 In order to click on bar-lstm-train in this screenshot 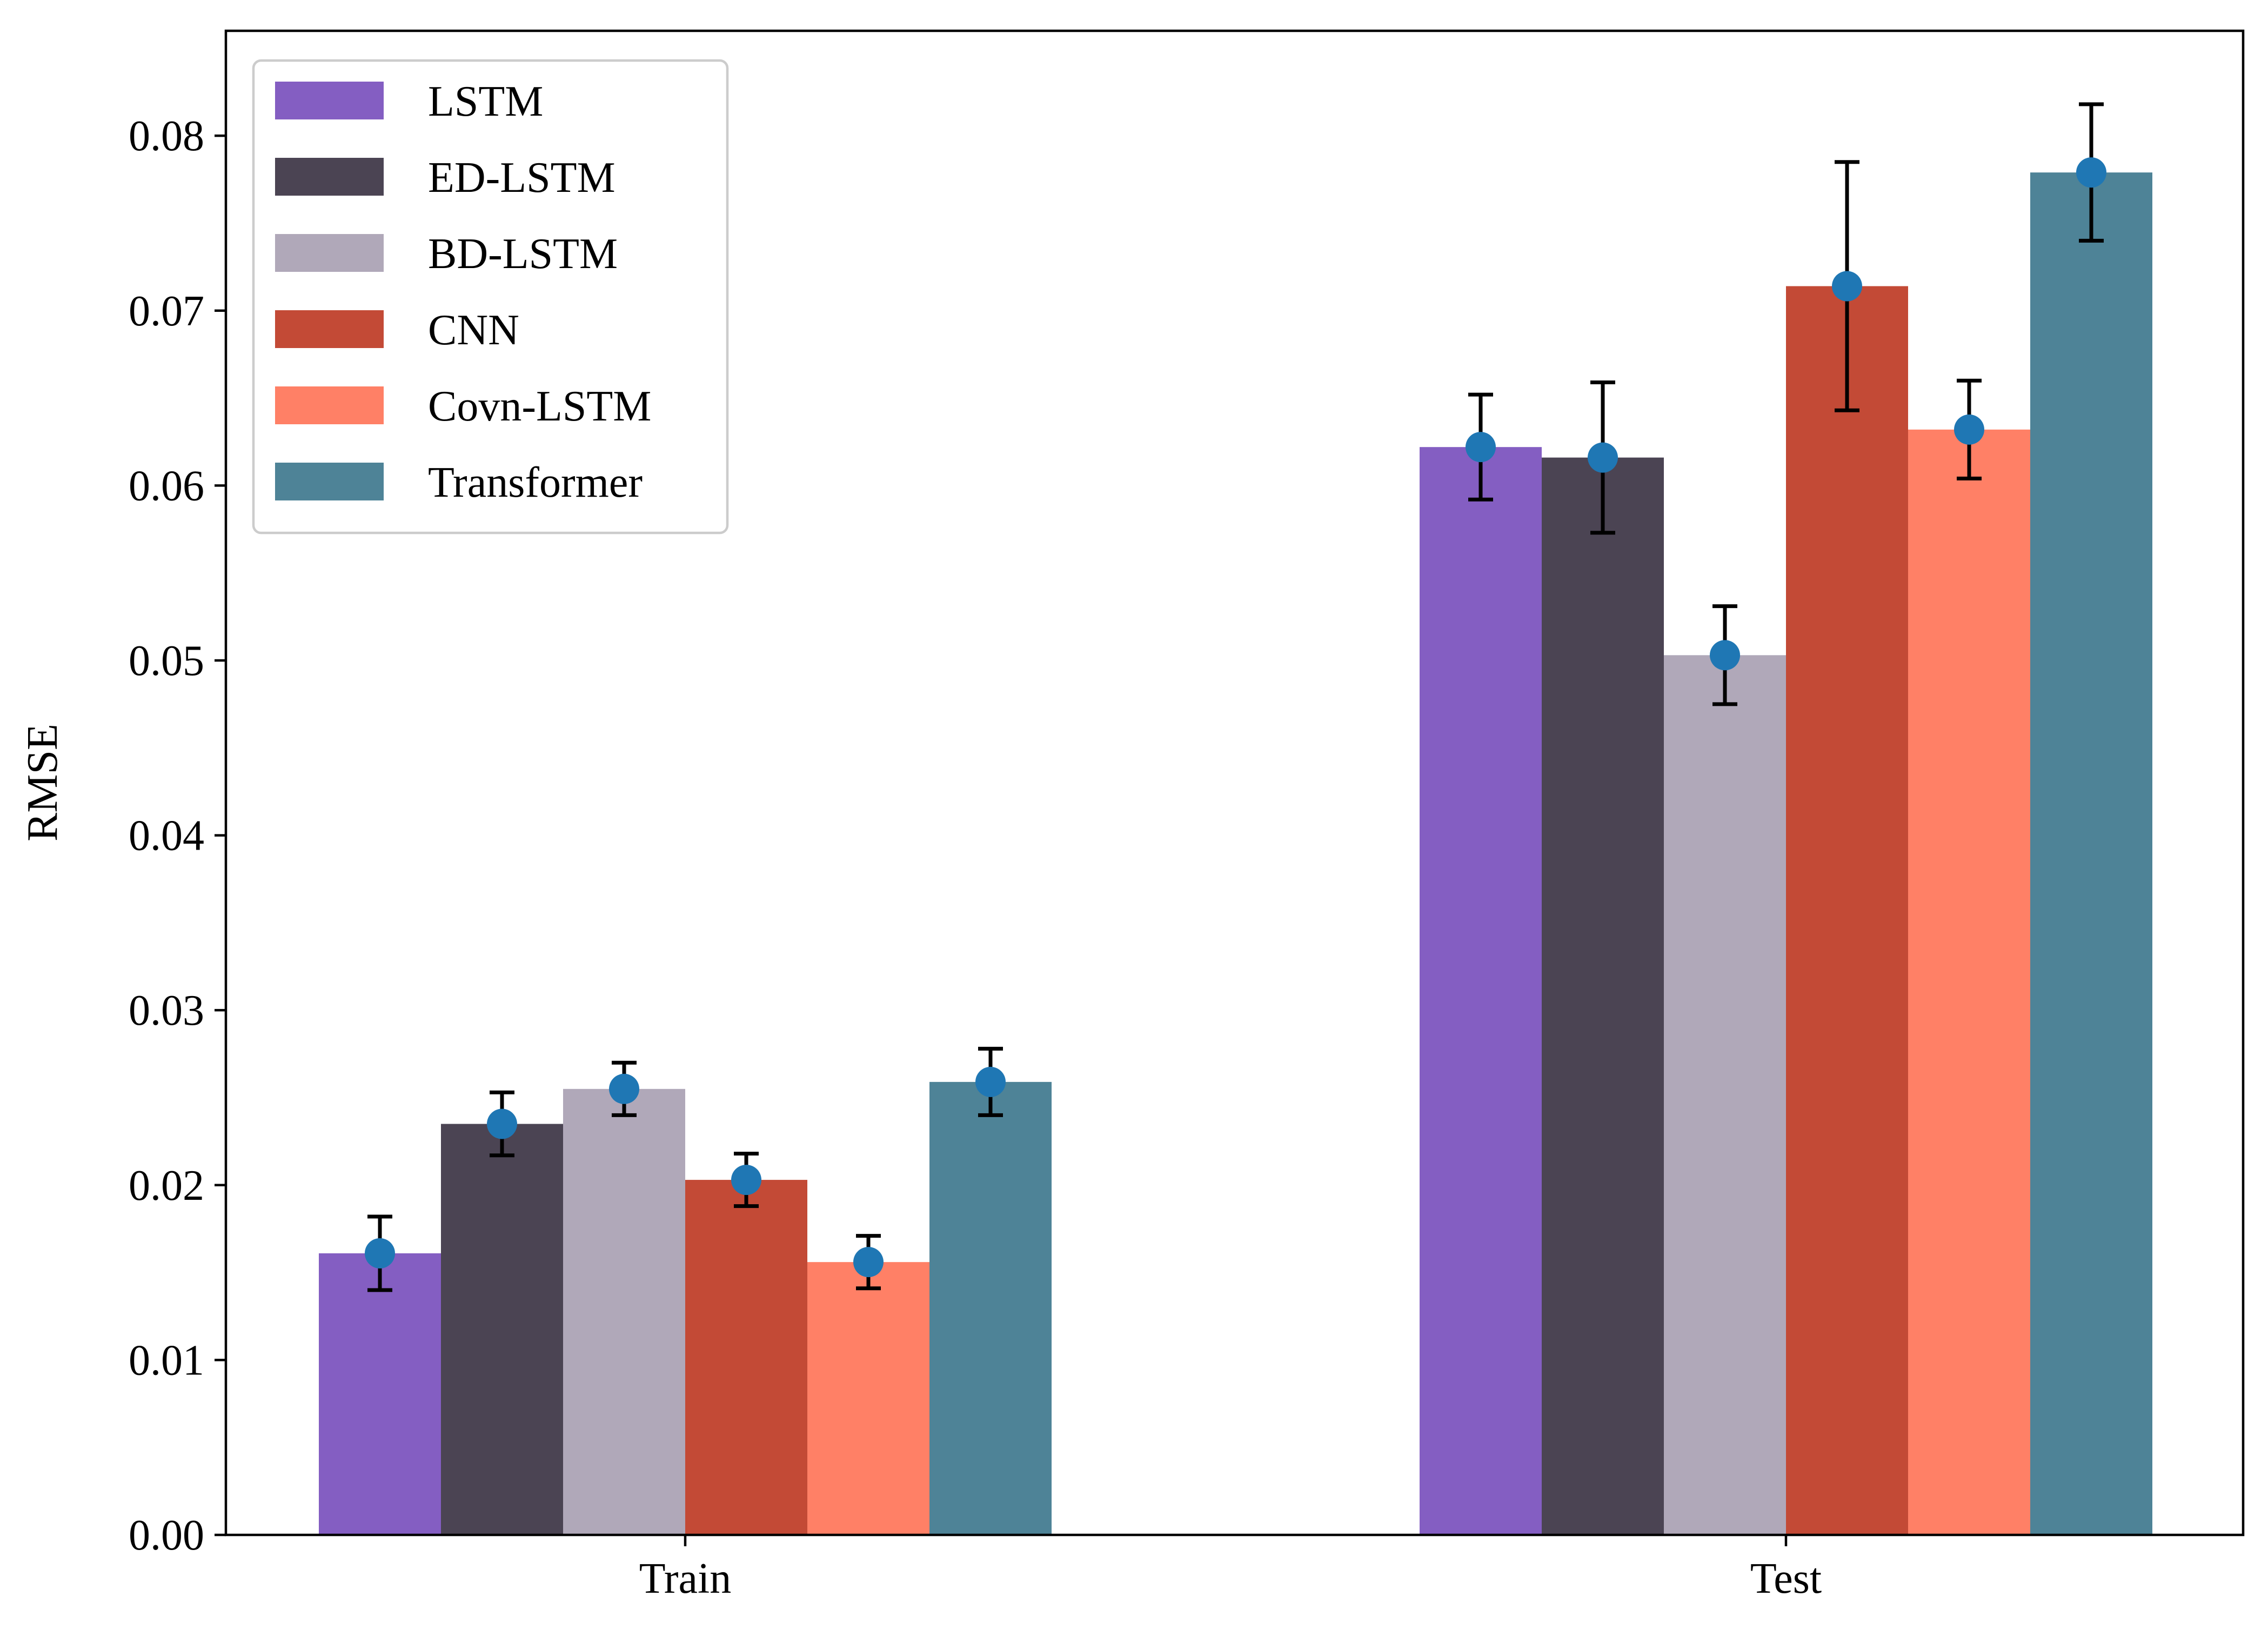, I will do `click(380, 1394)`.